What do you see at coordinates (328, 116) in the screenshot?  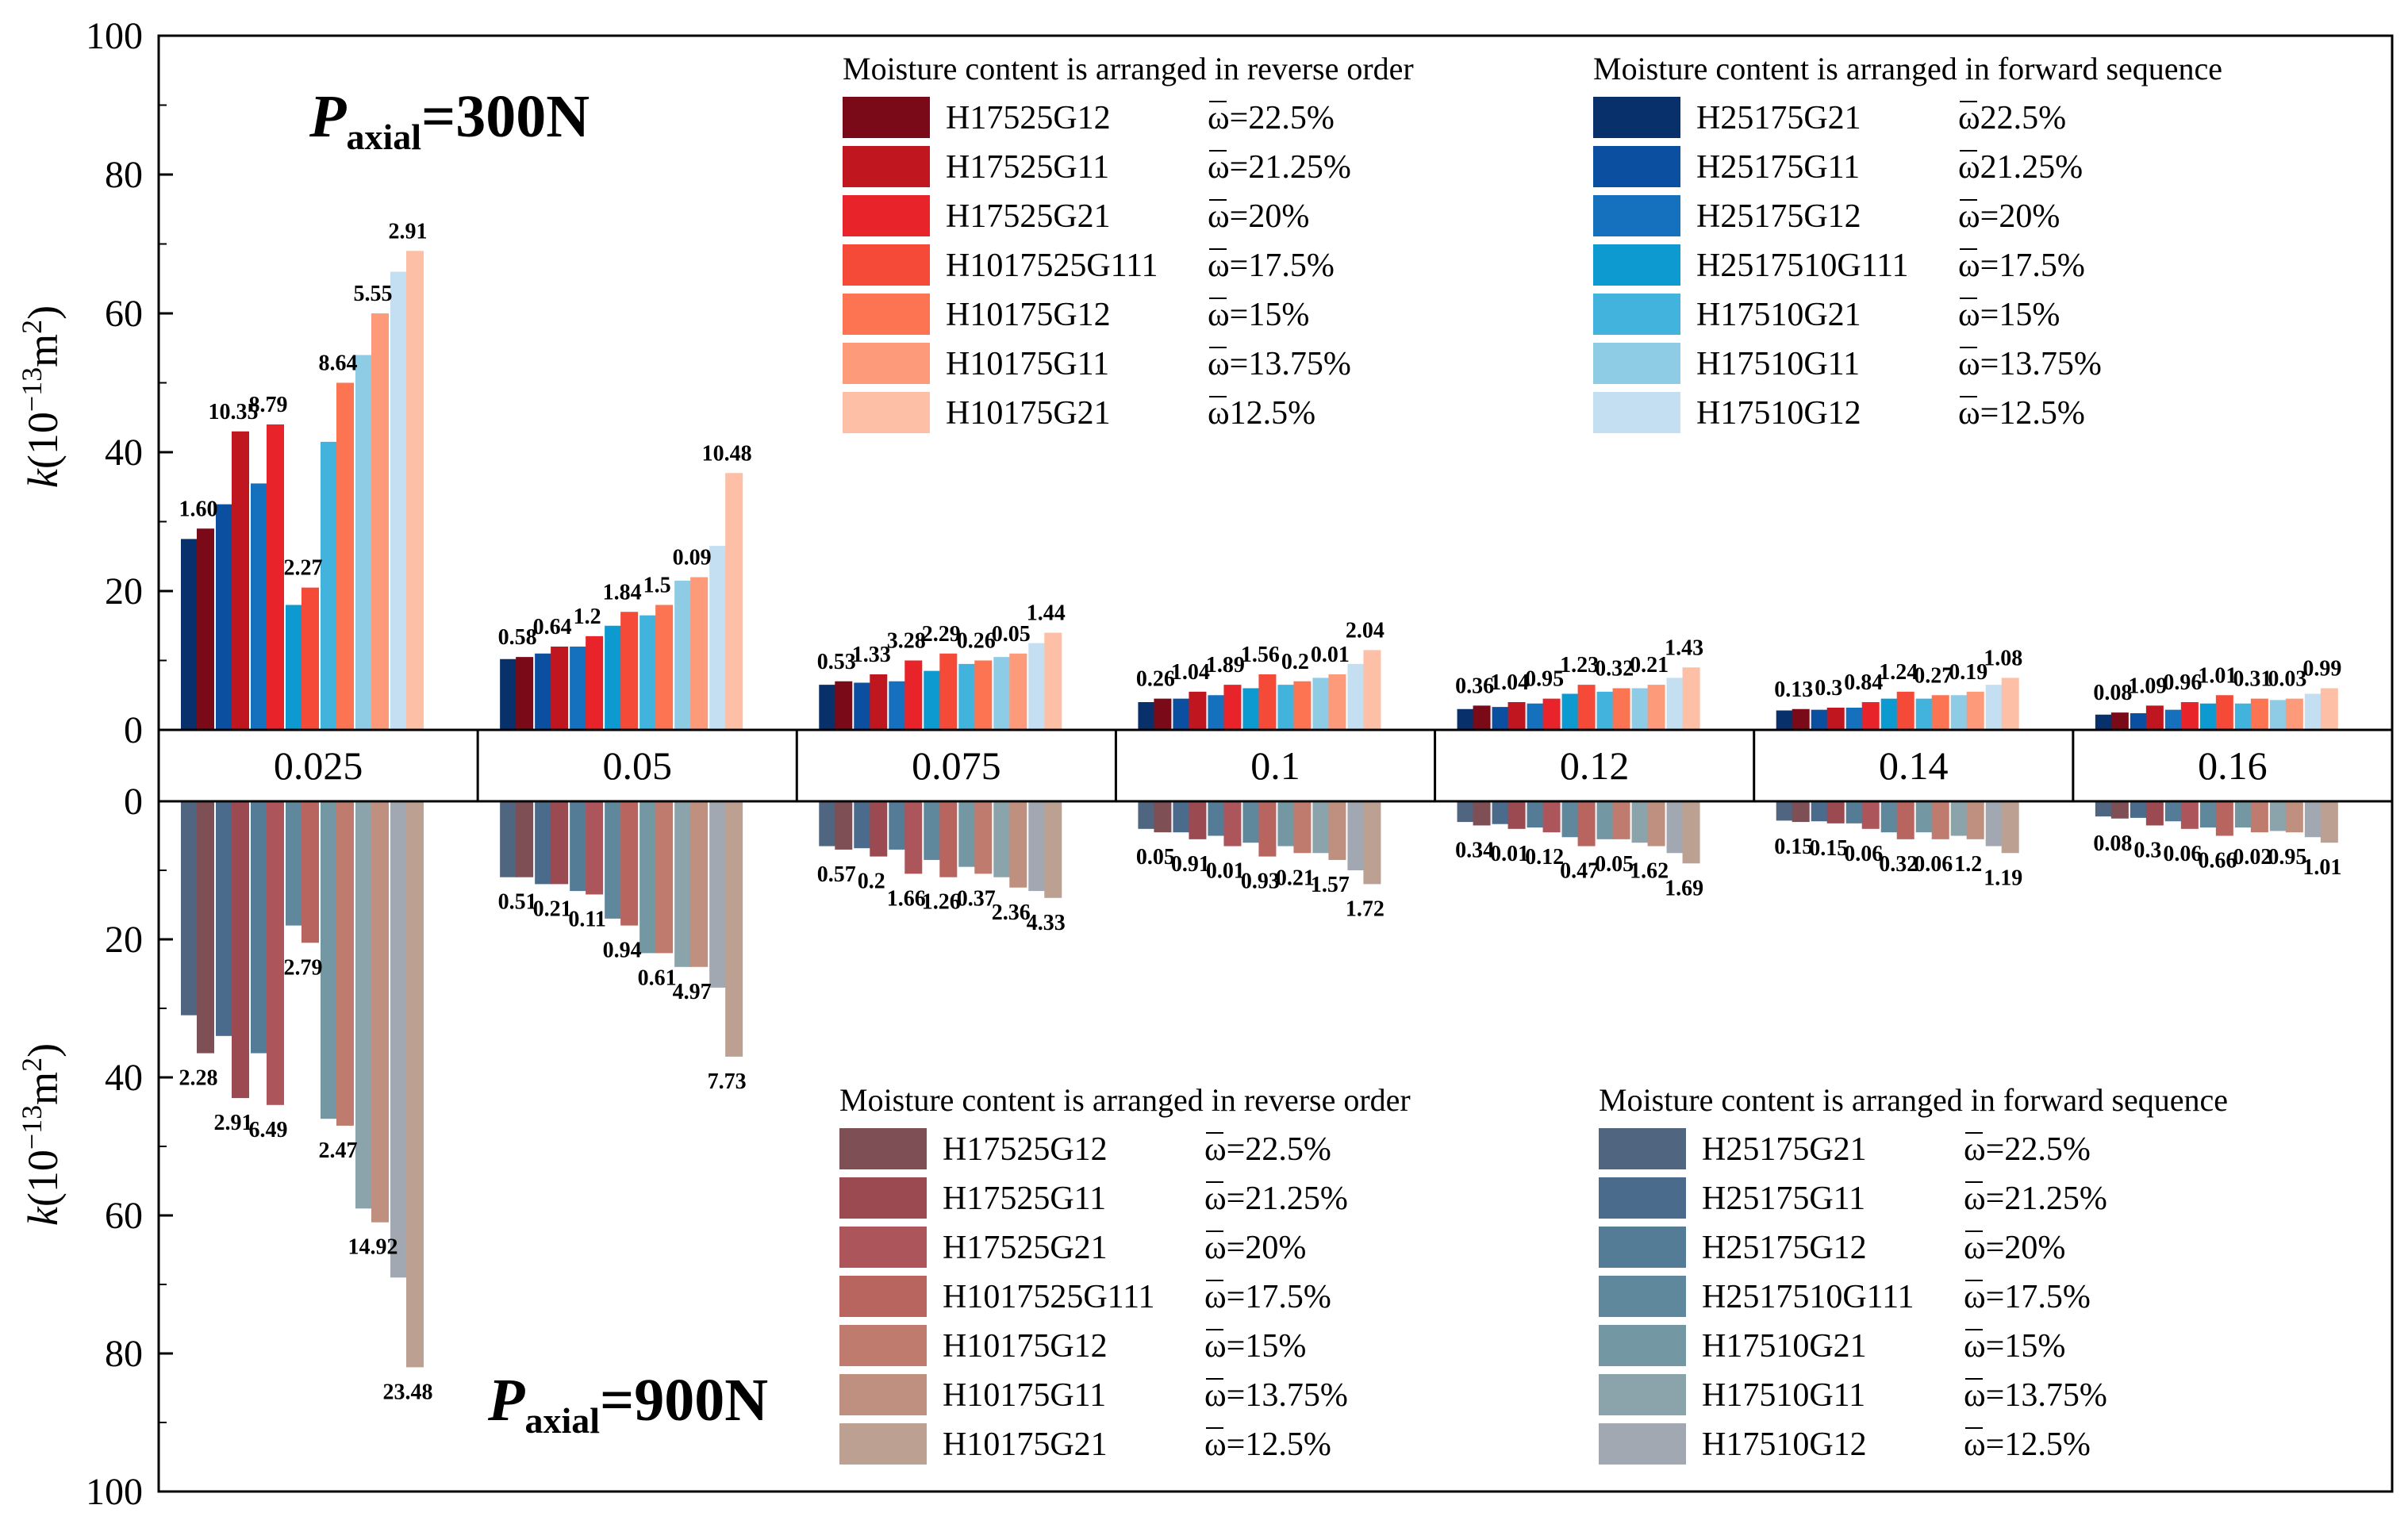 I see `top-title-p: P` at bounding box center [328, 116].